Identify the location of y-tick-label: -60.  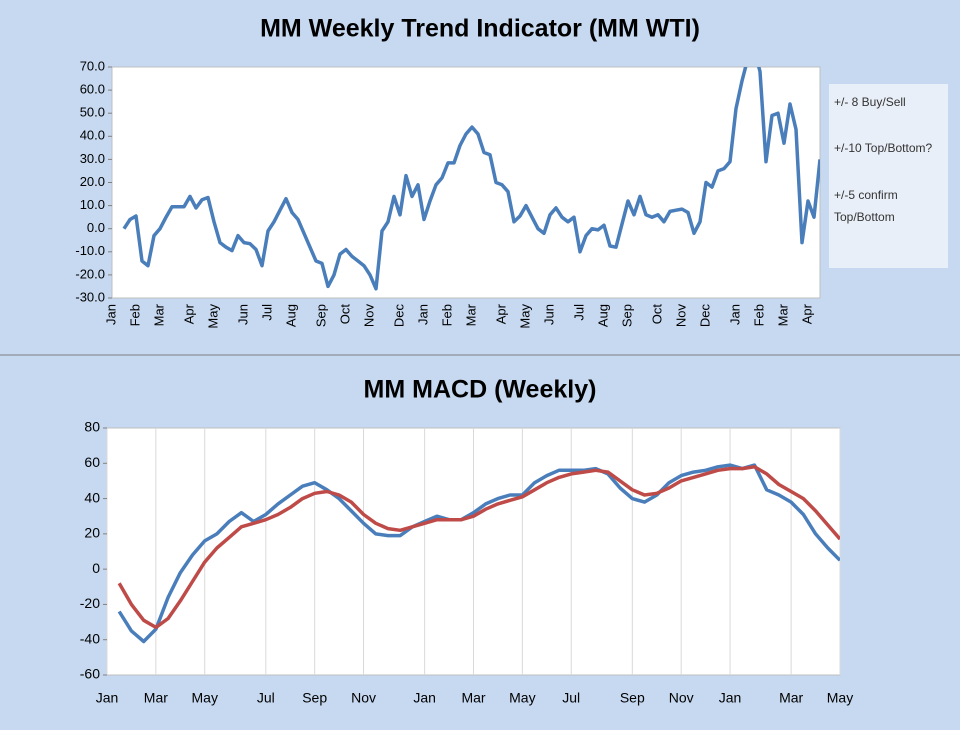
(90, 674).